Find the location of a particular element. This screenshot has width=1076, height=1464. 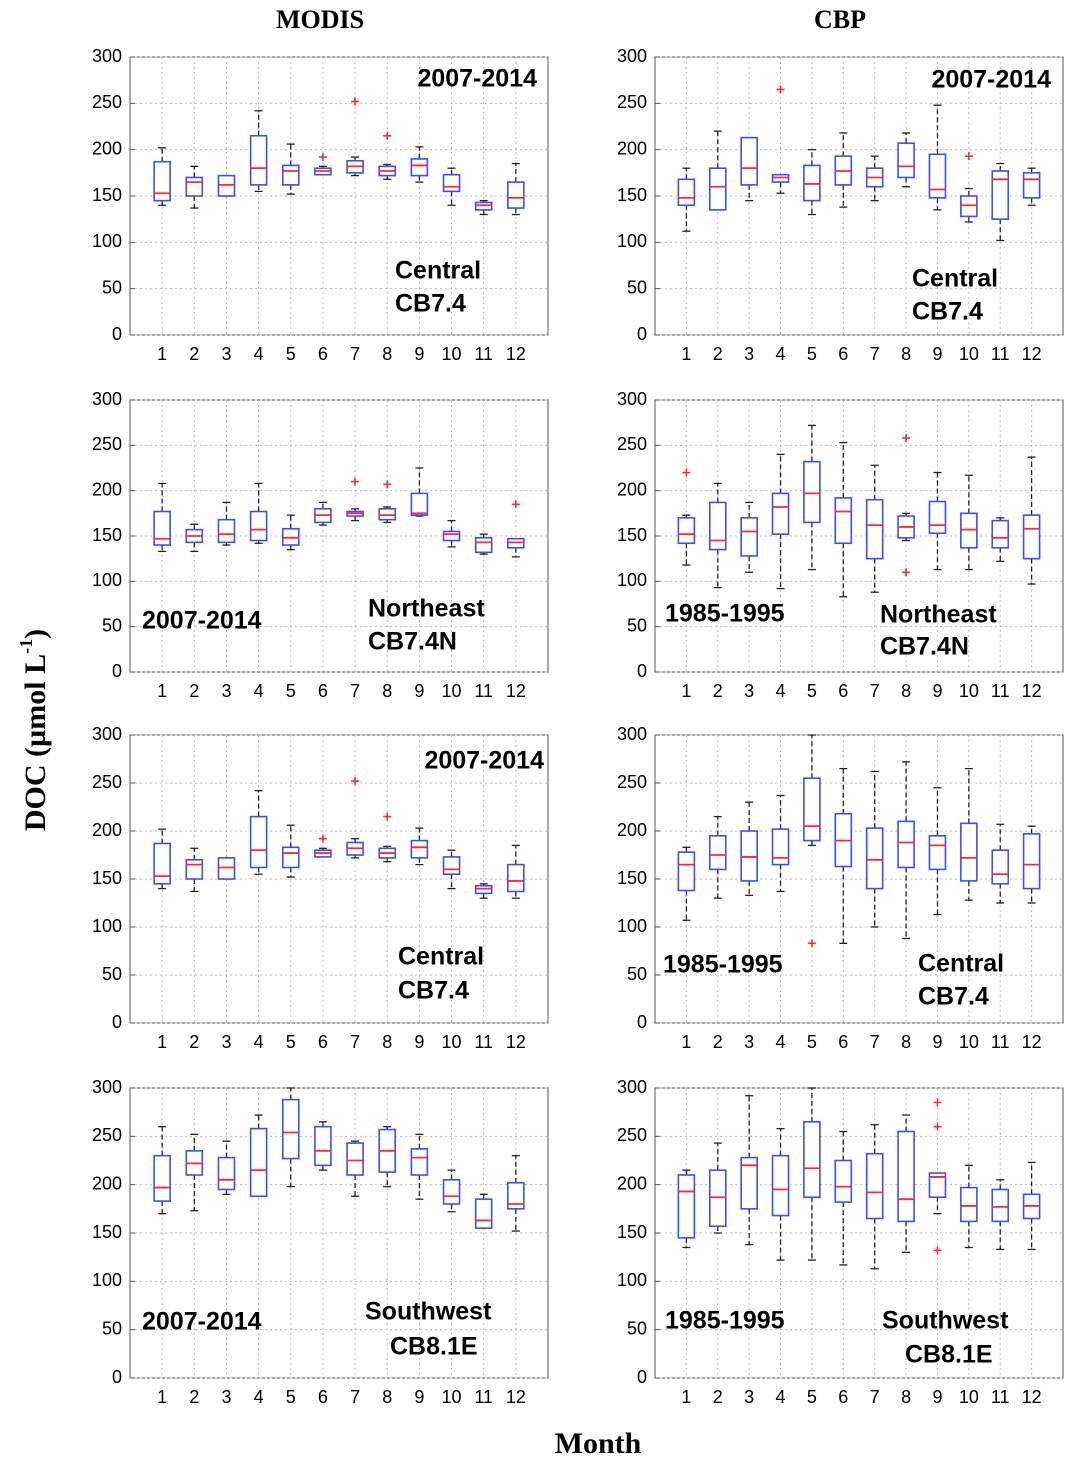

y-axis-label: DOC (µmol L-1) is located at coordinates (34, 730).